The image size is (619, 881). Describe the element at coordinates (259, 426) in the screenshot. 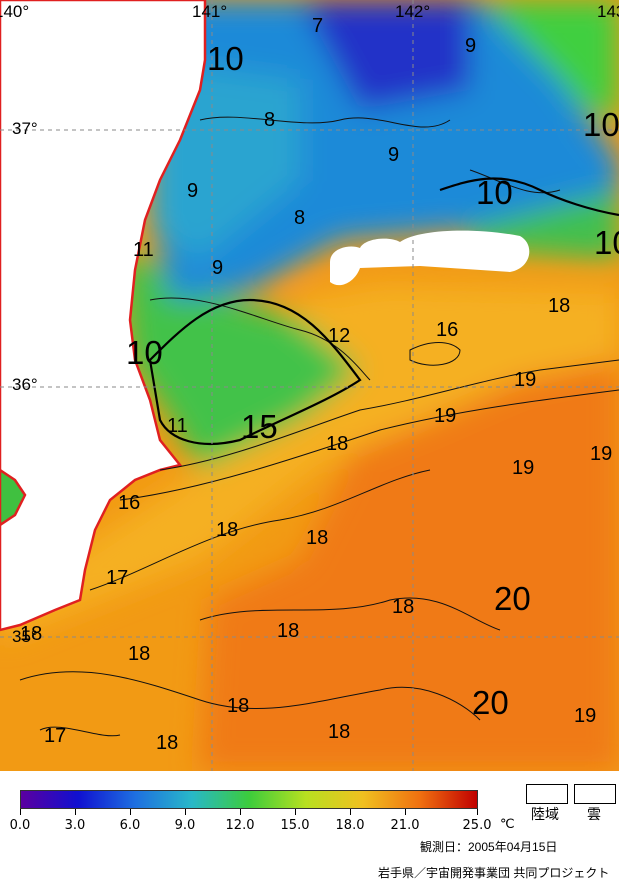

I see `isotherm-label-major: 15` at that location.